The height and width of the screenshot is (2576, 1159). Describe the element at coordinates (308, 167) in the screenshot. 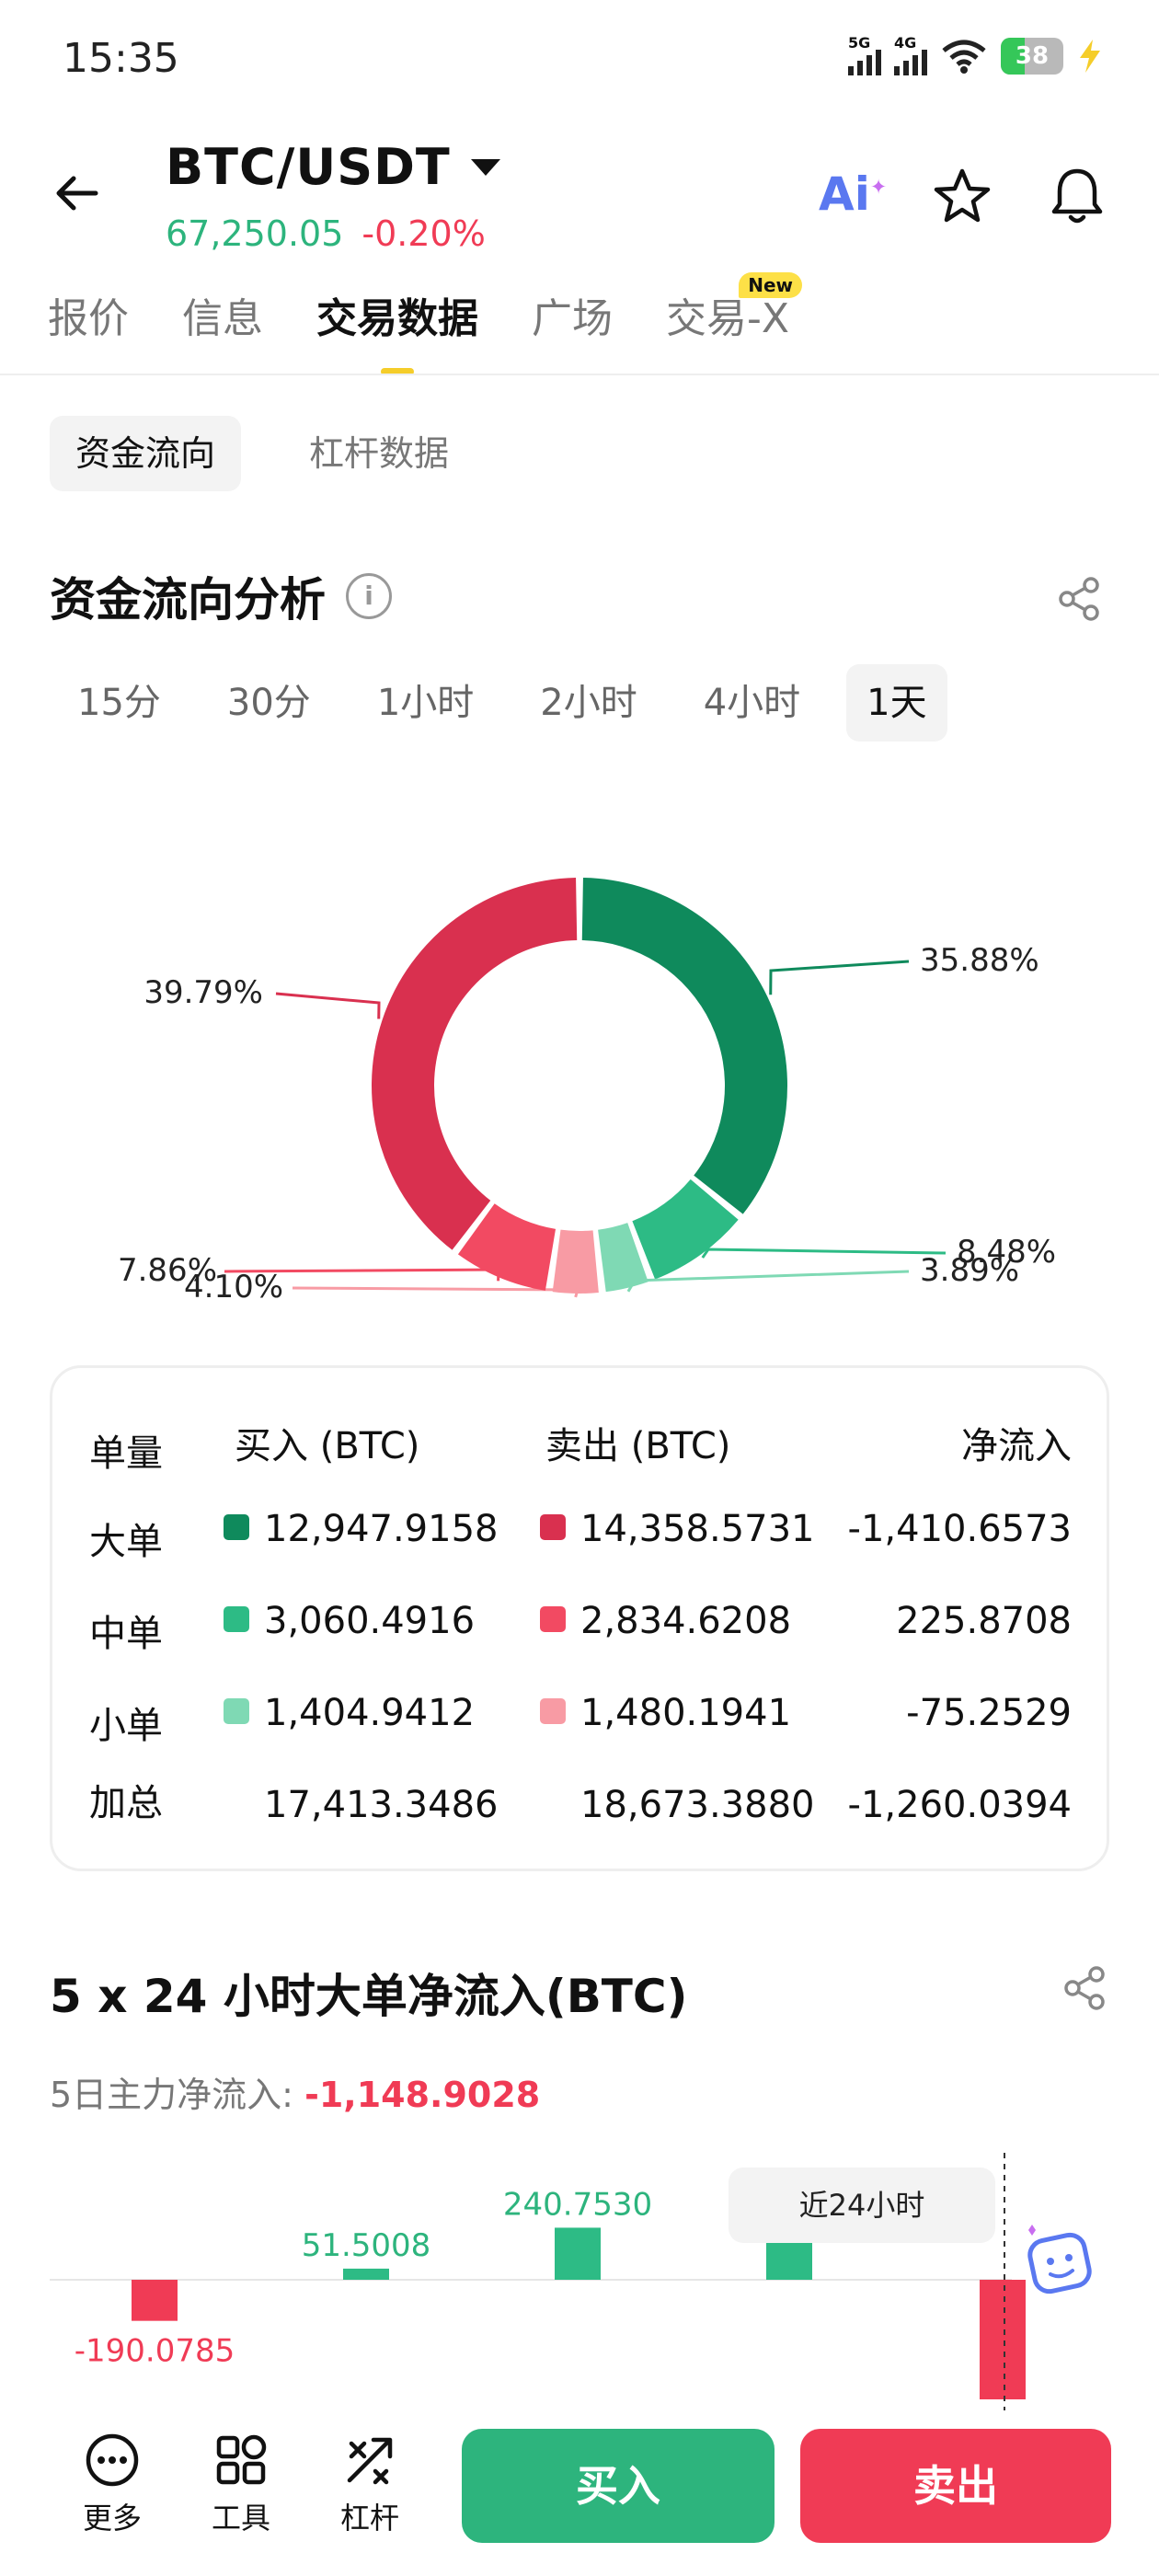

I see `pair-name: BTC/USDT` at that location.